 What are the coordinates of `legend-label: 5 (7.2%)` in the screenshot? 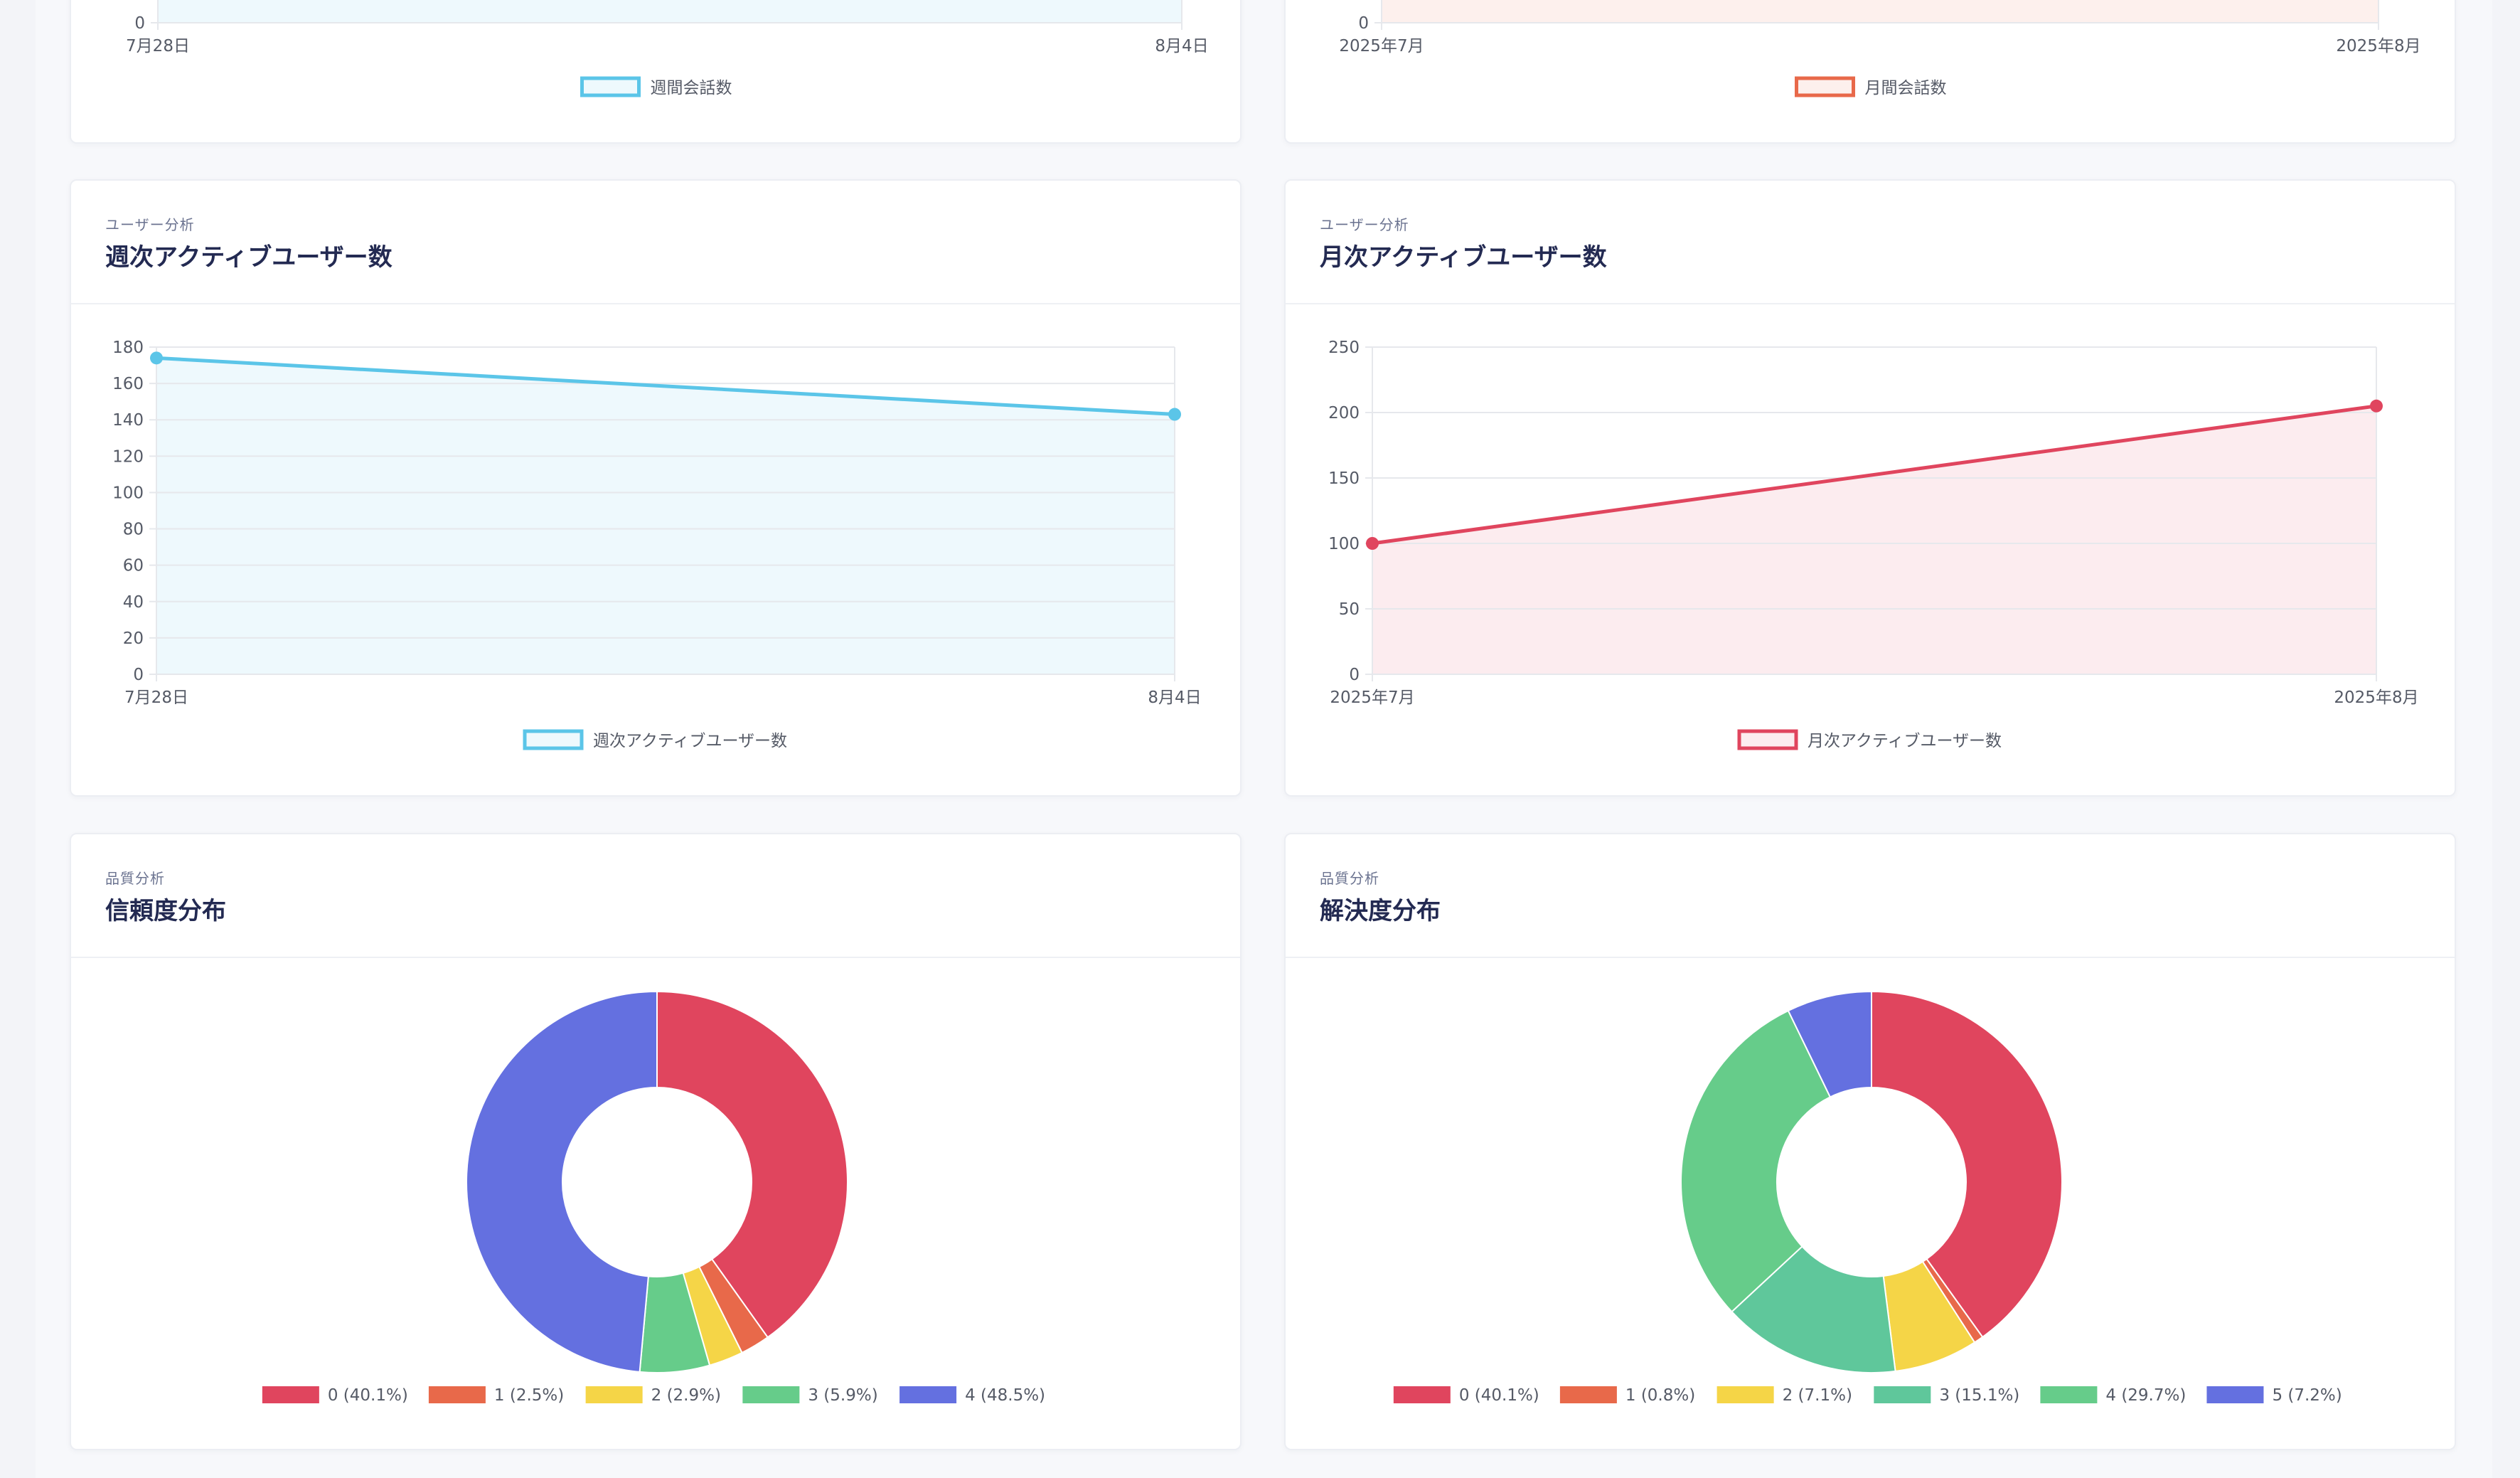 It's located at (2307, 1395).